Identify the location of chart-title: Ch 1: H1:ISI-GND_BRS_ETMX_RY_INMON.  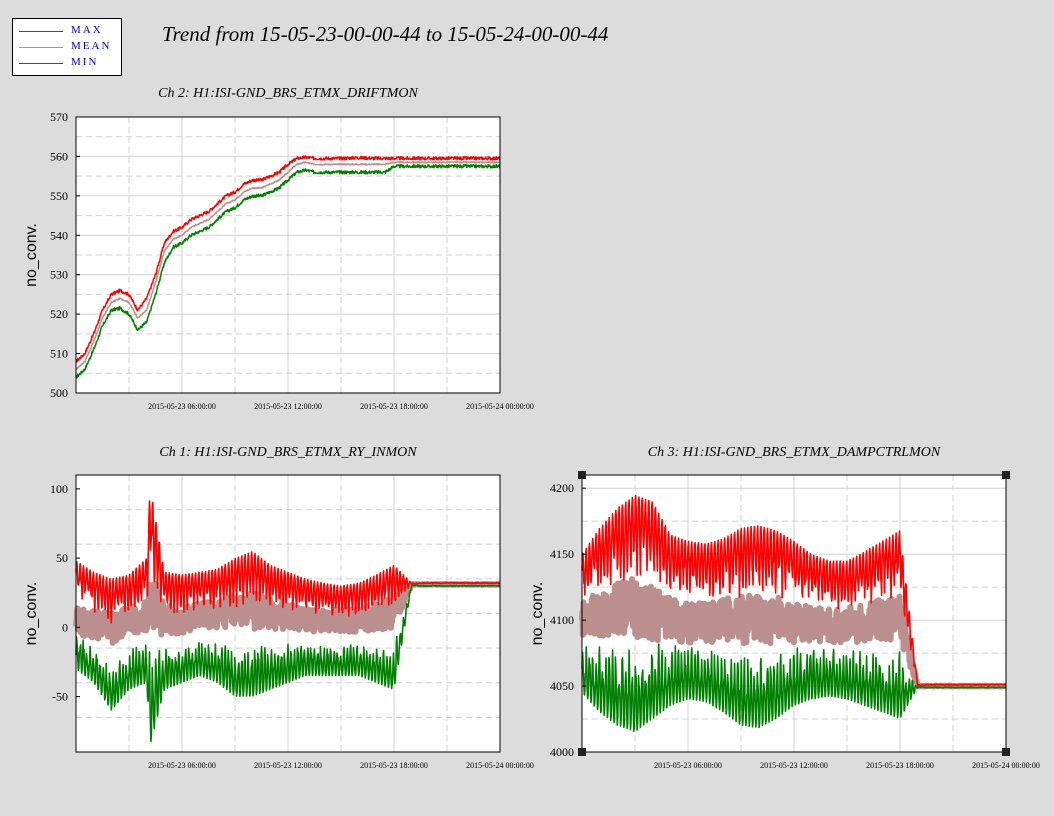
(288, 452).